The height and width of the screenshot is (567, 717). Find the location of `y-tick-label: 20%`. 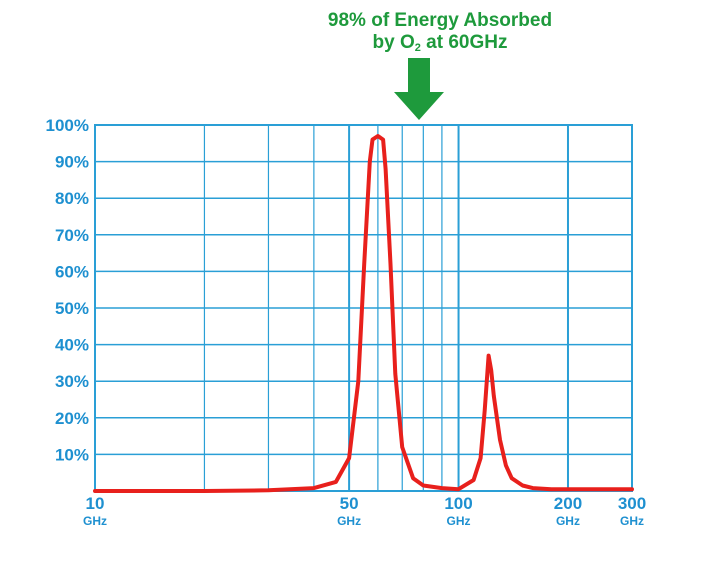

y-tick-label: 20% is located at coordinates (72, 418).